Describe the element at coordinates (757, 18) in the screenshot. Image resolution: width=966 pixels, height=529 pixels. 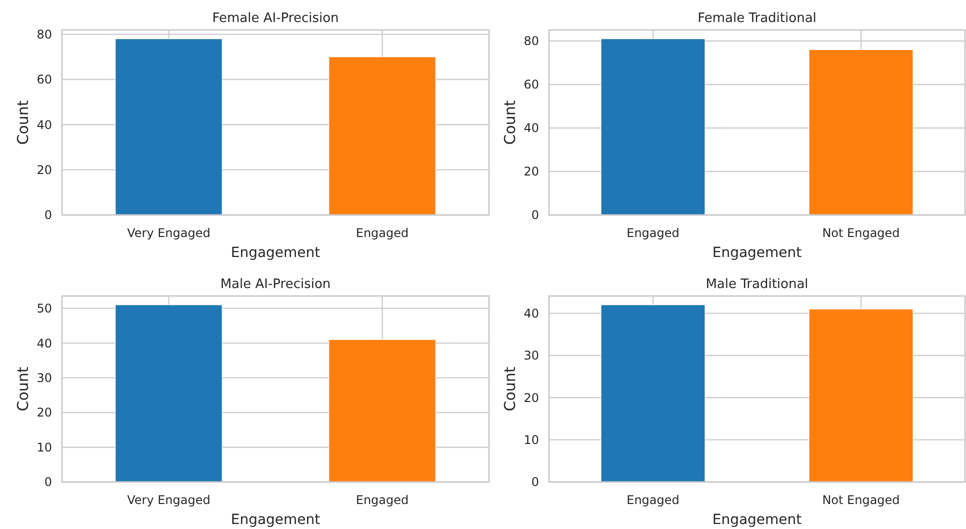
I see `chart-title: Female Traditional` at that location.